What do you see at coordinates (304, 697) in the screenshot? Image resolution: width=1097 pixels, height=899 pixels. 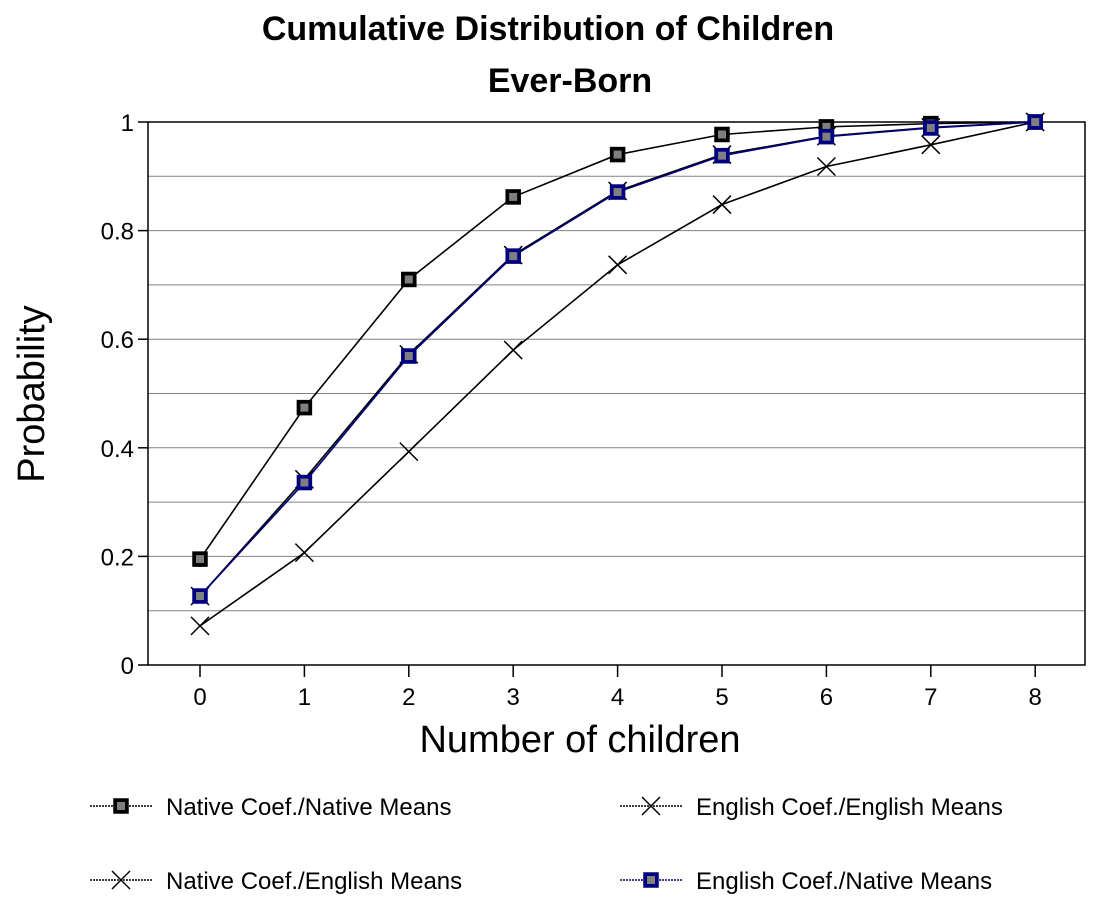 I see `x-tick-label: 1` at bounding box center [304, 697].